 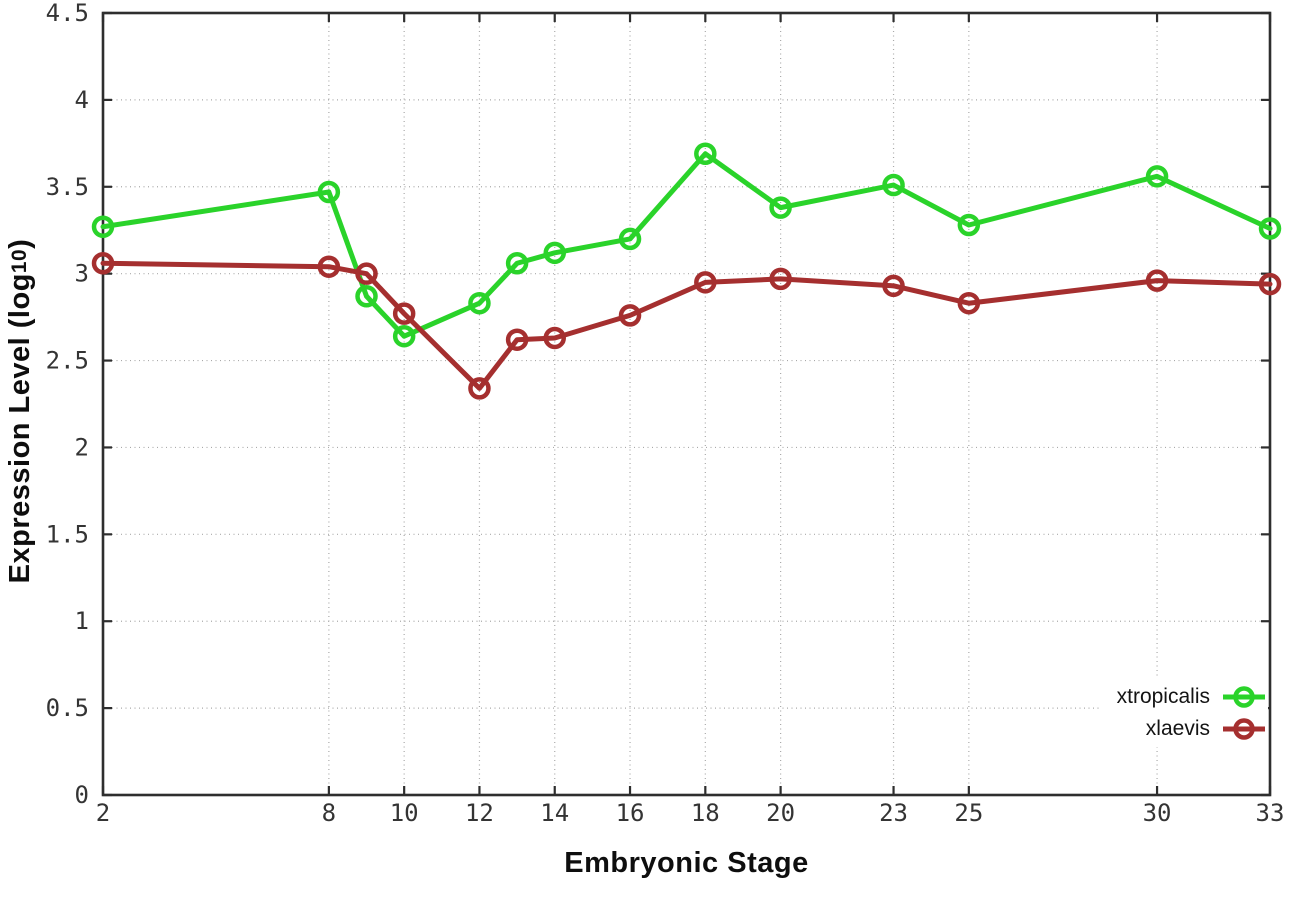 I want to click on y-tick-label: 3.5, so click(x=67, y=187).